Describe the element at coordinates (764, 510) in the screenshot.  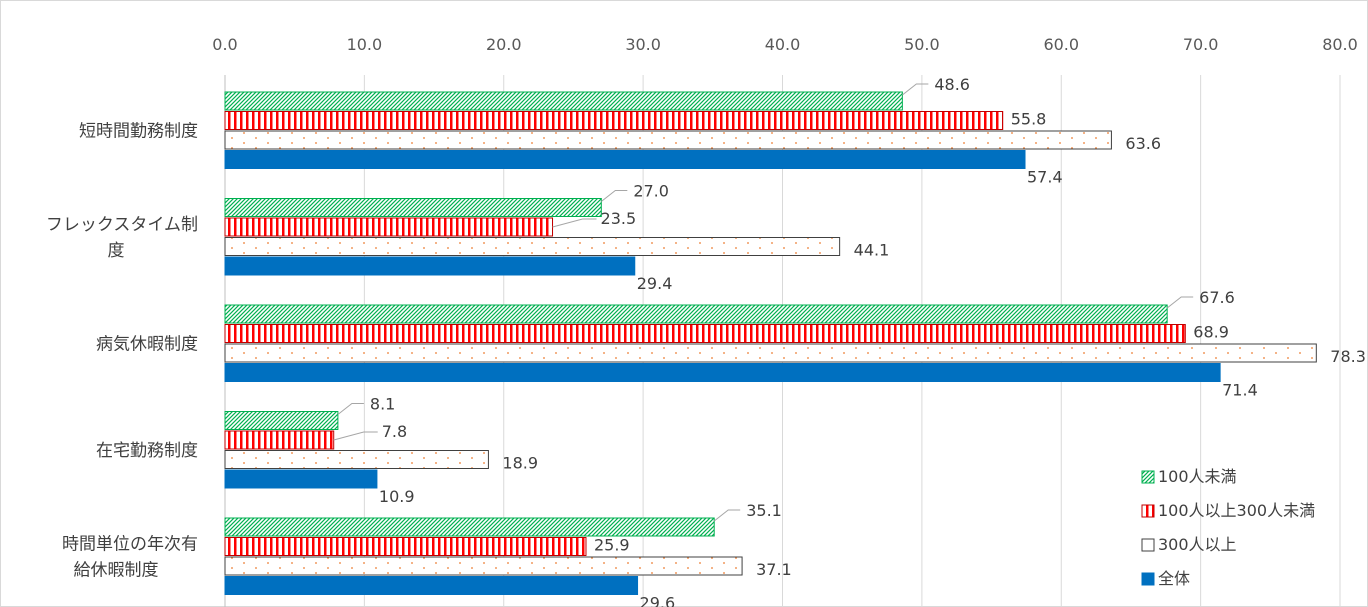
I see `data-label: 35.1` at that location.